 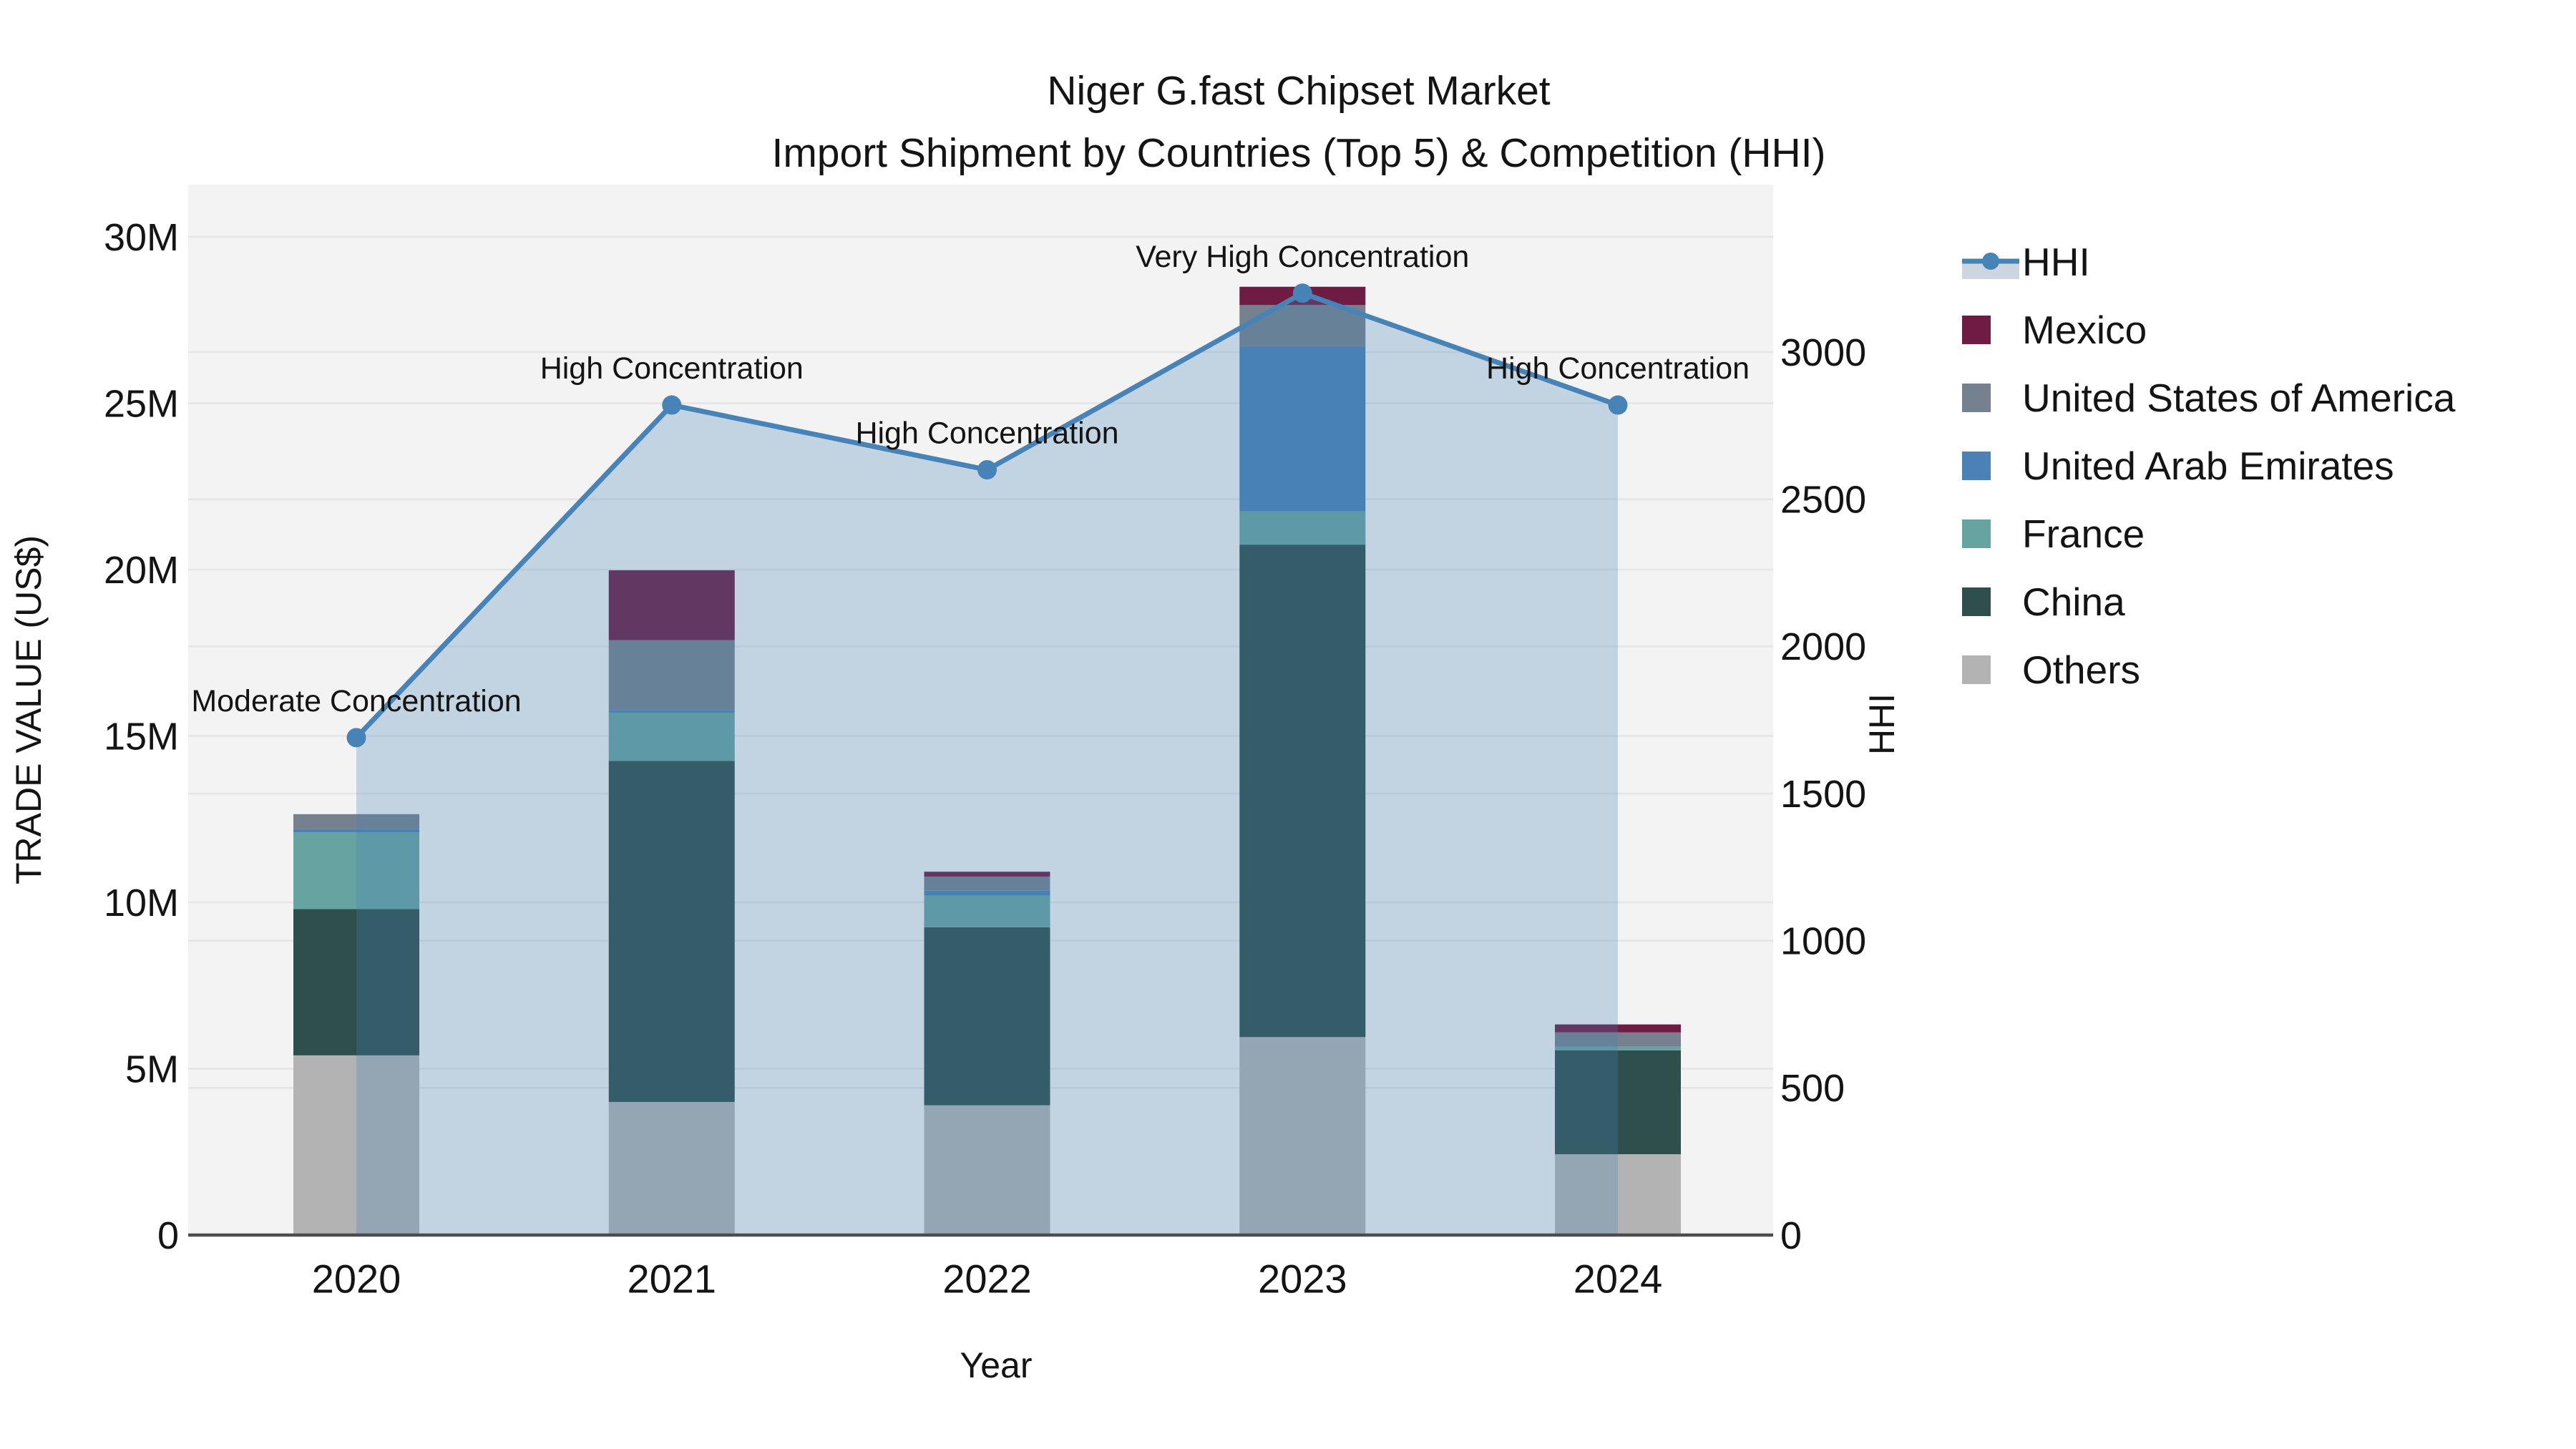 I want to click on hhi-marker-2023, so click(x=1302, y=293).